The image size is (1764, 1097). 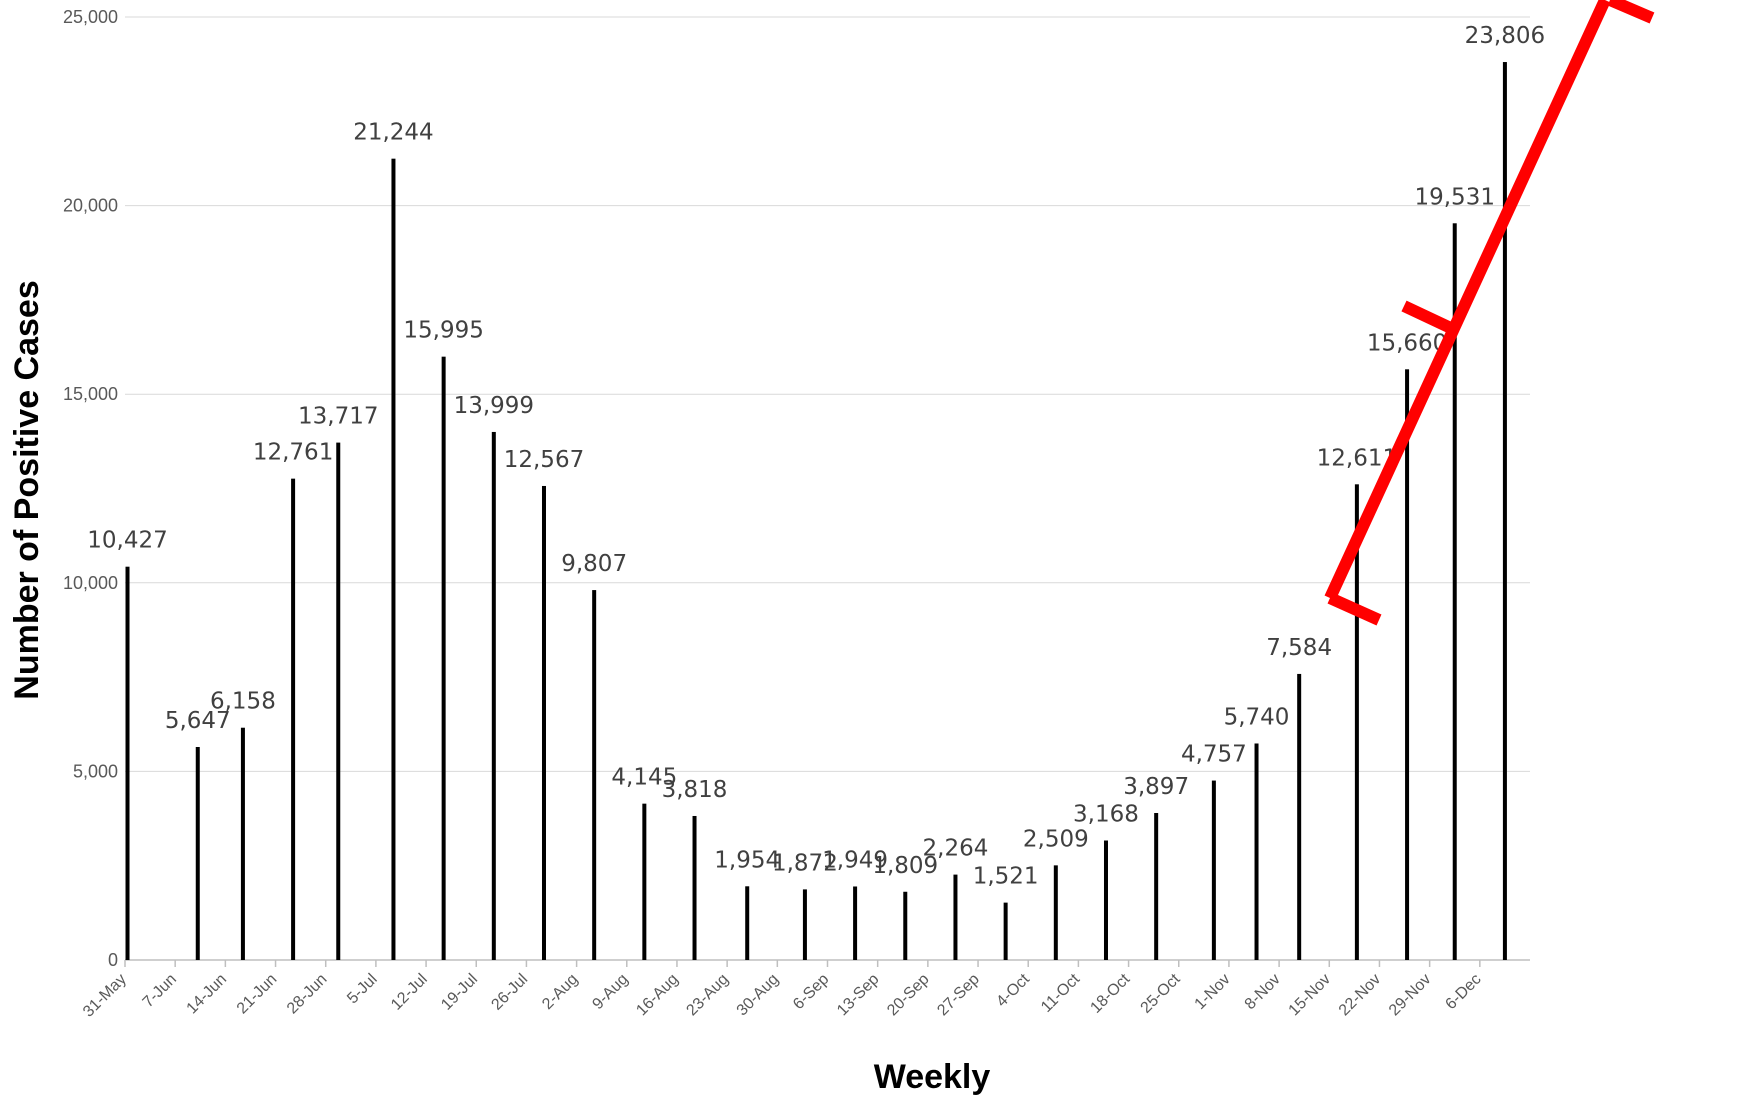 What do you see at coordinates (198, 721) in the screenshot?
I see `data-label: 5,647` at bounding box center [198, 721].